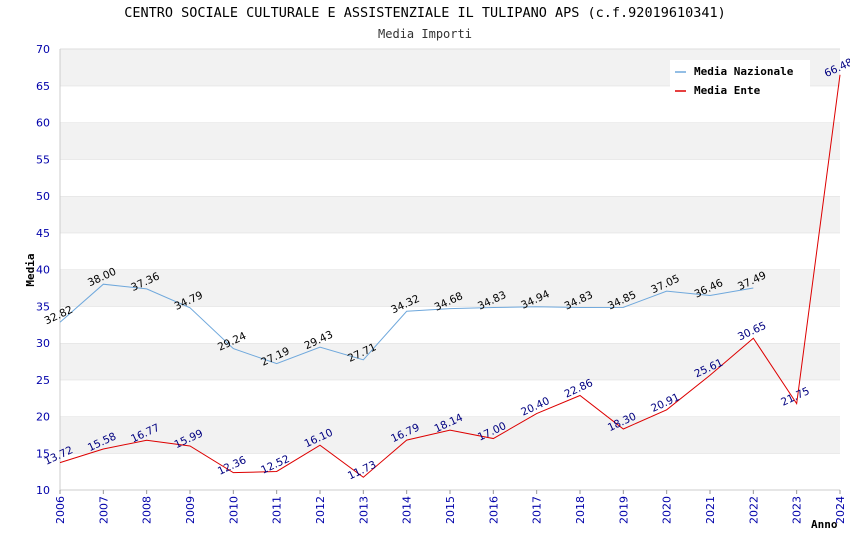 The width and height of the screenshot is (850, 550). What do you see at coordinates (363, 510) in the screenshot?
I see `x-tick-label: 2013` at bounding box center [363, 510].